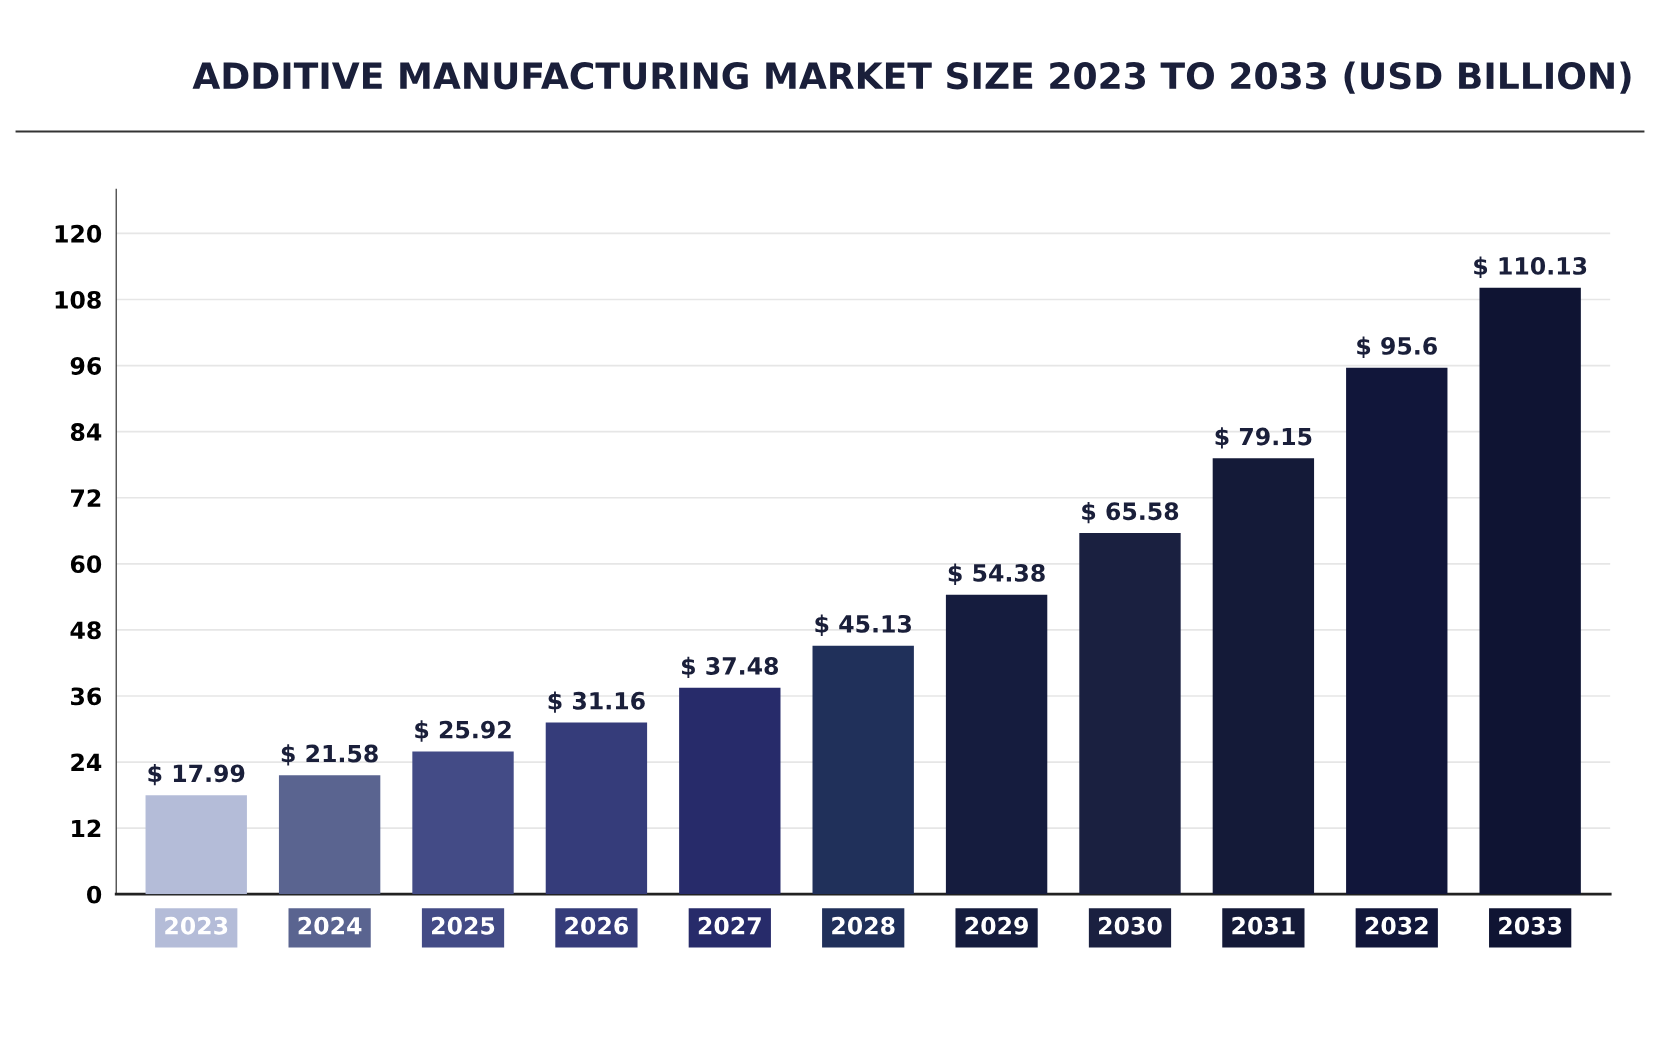 Image resolution: width=1660 pixels, height=1052 pixels. I want to click on y-tick-label: 72, so click(86, 498).